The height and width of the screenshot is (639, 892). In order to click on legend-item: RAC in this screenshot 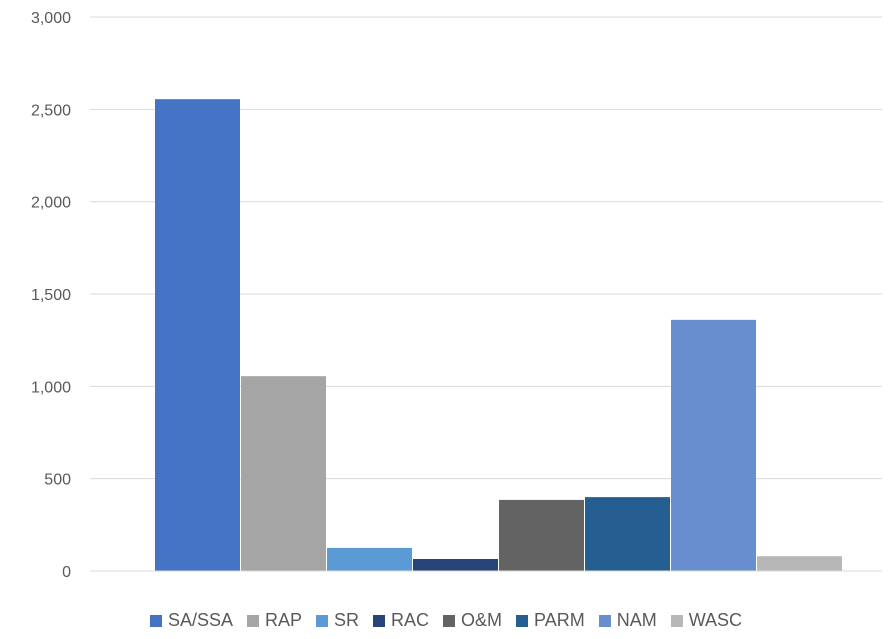, I will do `click(401, 620)`.